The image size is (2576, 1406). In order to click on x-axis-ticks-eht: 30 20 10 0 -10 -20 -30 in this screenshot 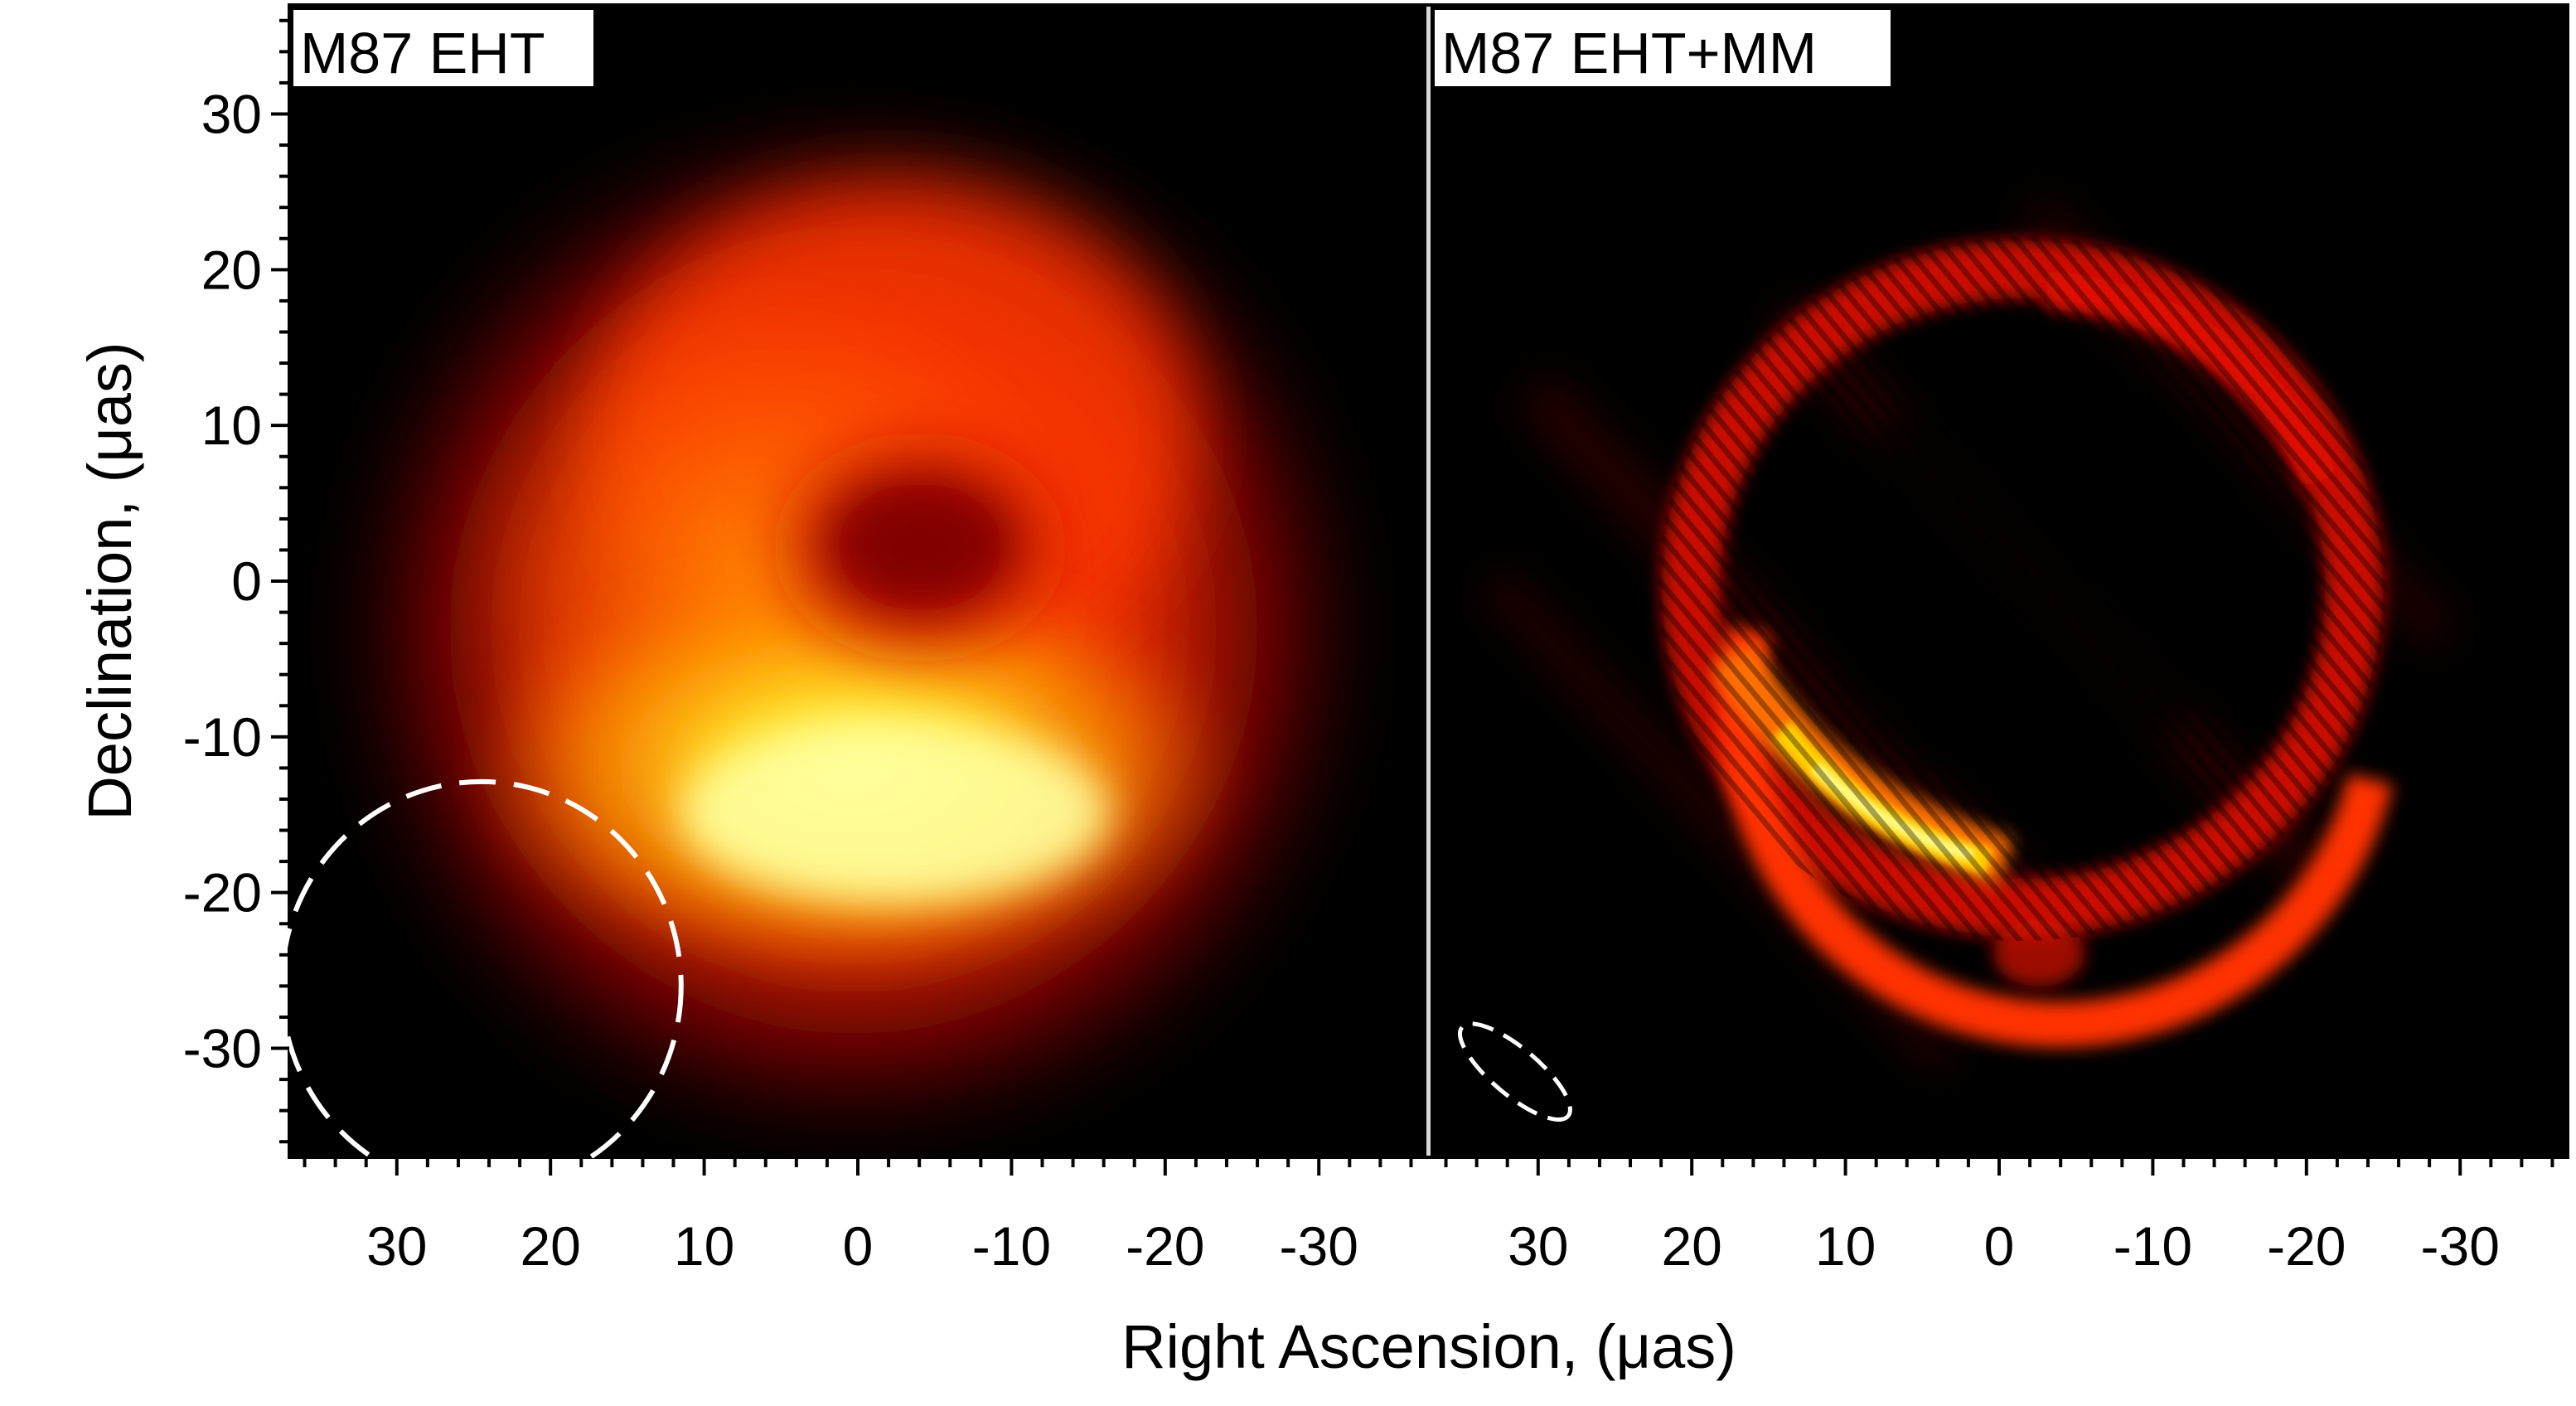, I will do `click(858, 1217)`.